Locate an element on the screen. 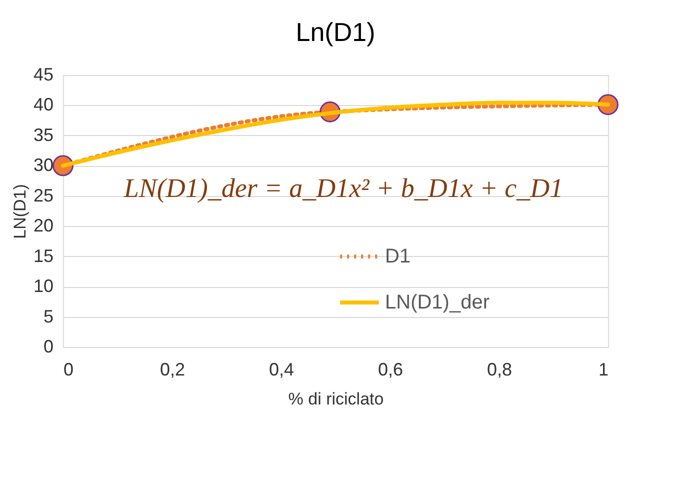  chart-title: Ln(D1) is located at coordinates (336, 32).